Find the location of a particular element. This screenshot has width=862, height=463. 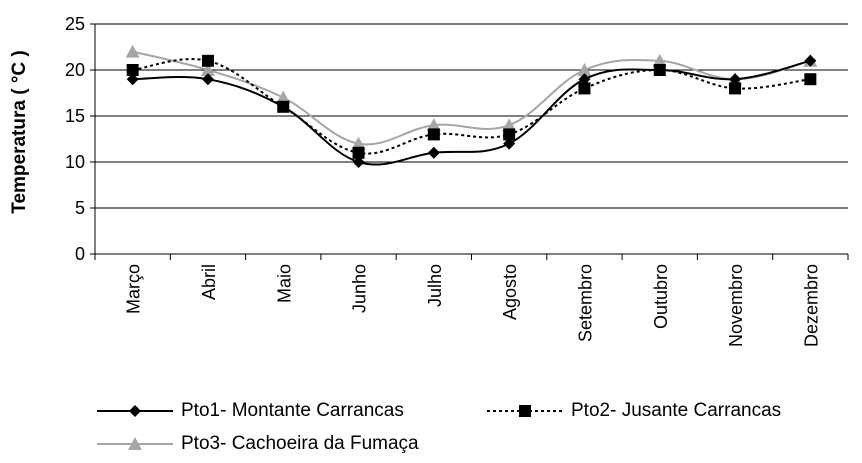

x-tick-label-8: Novembro is located at coordinates (736, 305).